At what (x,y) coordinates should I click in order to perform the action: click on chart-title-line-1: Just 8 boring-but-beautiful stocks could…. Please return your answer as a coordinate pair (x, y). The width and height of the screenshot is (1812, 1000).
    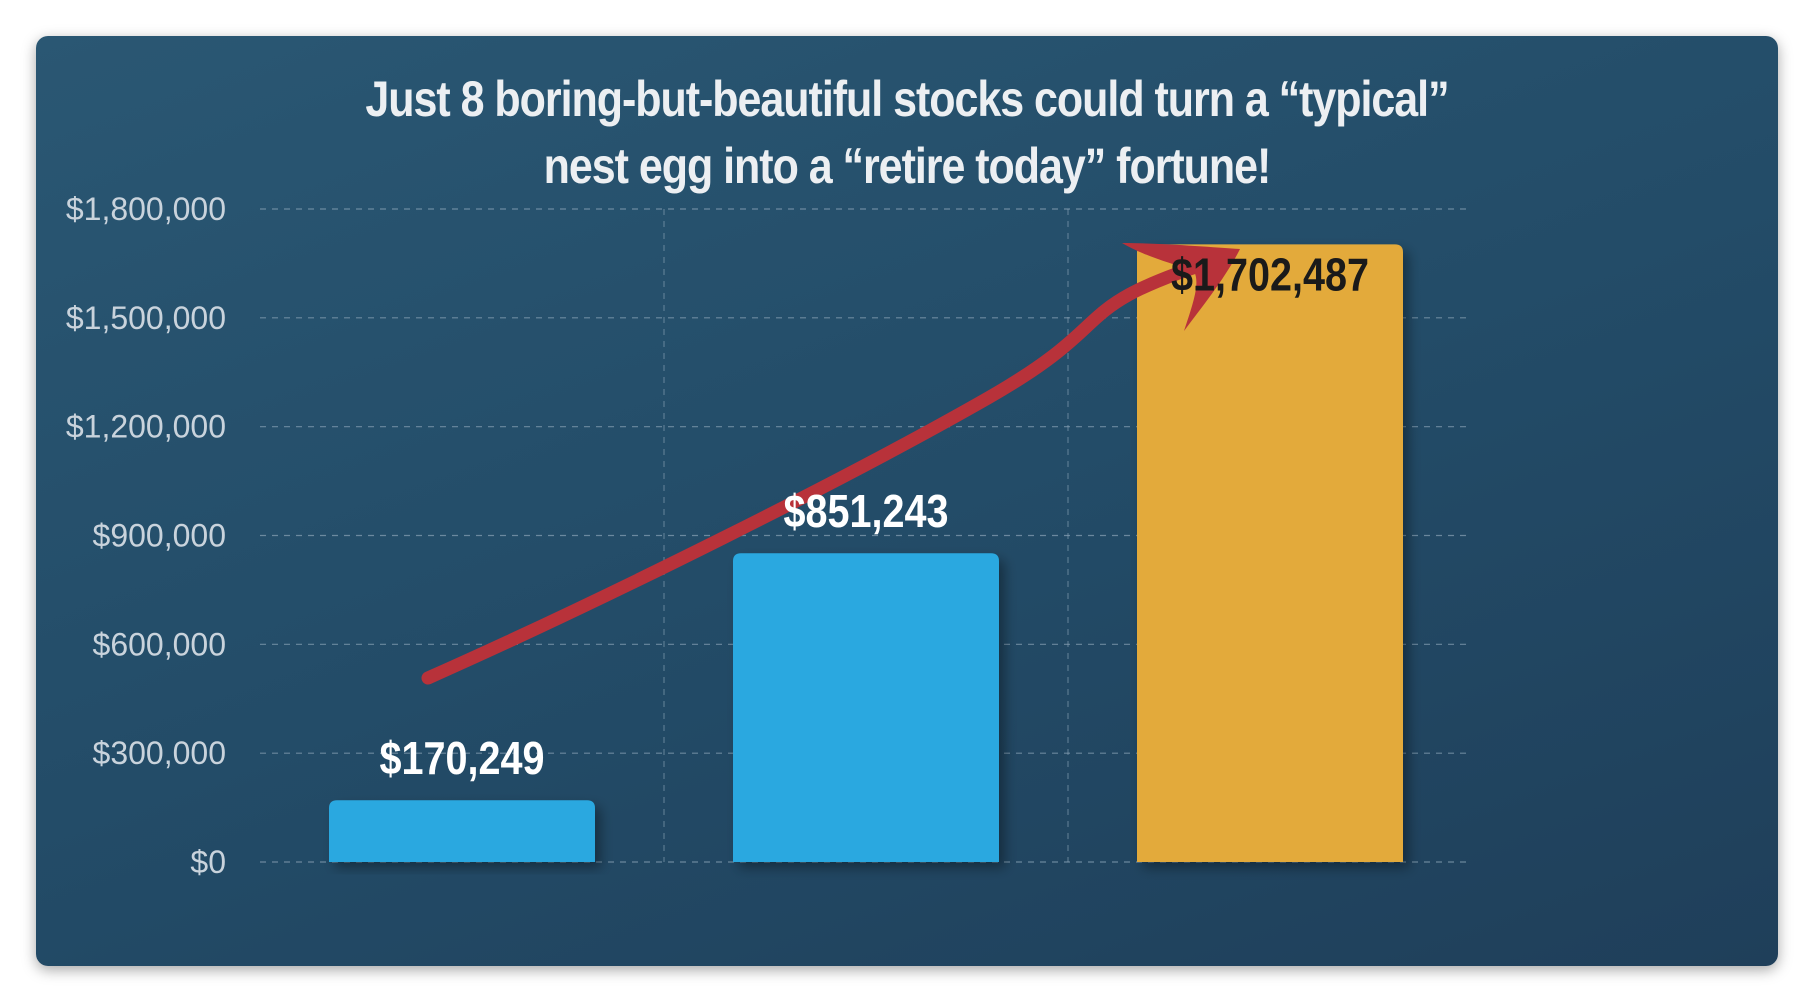
    Looking at the image, I should click on (907, 99).